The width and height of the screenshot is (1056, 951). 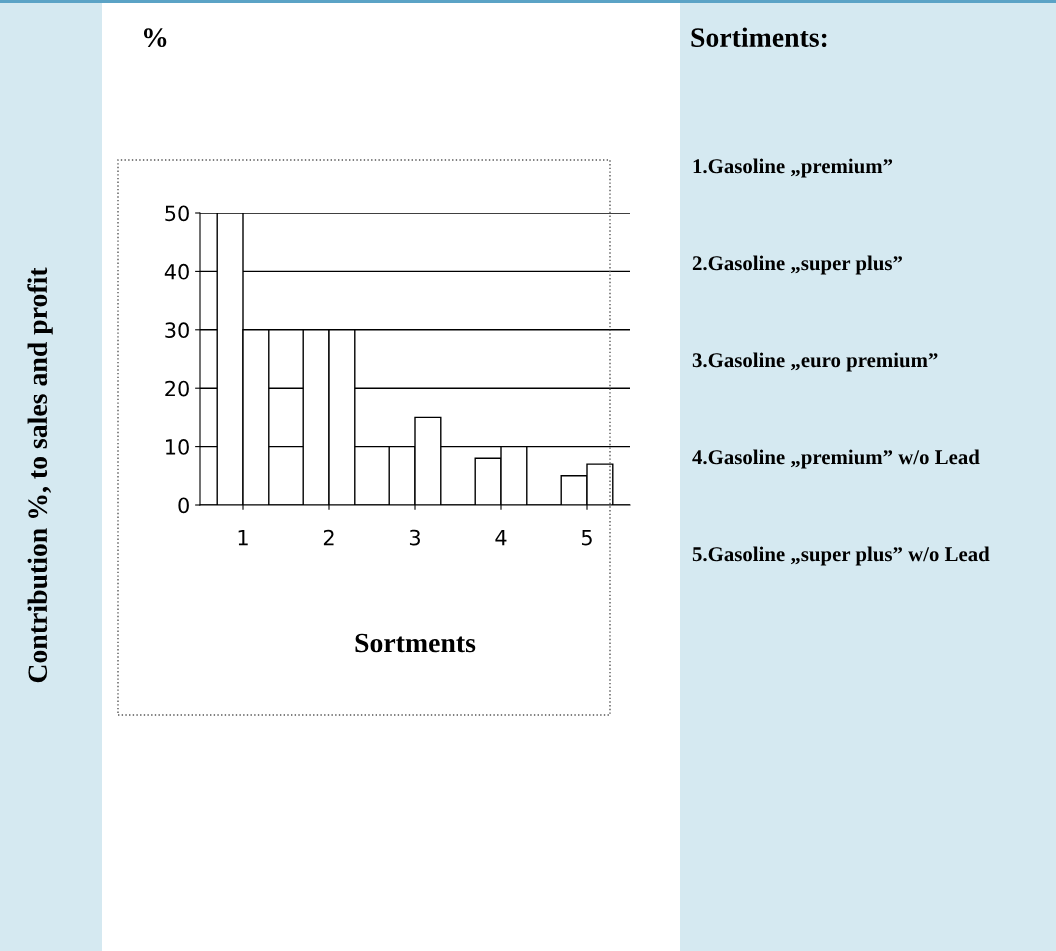 What do you see at coordinates (793, 168) in the screenshot?
I see `text: 1.Gasoline „premium”` at bounding box center [793, 168].